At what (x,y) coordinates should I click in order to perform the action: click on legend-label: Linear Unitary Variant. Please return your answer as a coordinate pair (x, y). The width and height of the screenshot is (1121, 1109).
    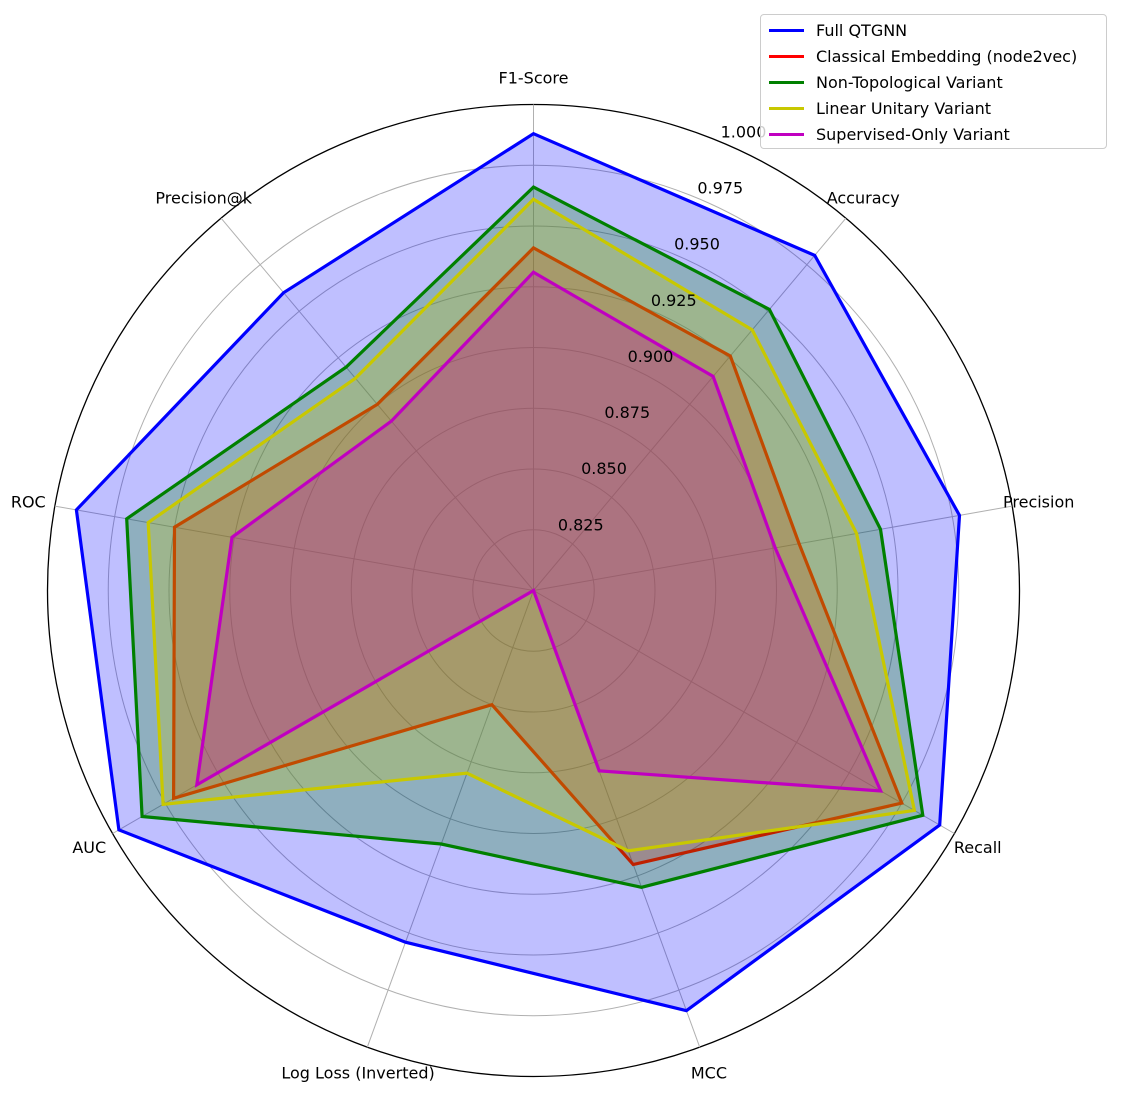
    Looking at the image, I should click on (904, 108).